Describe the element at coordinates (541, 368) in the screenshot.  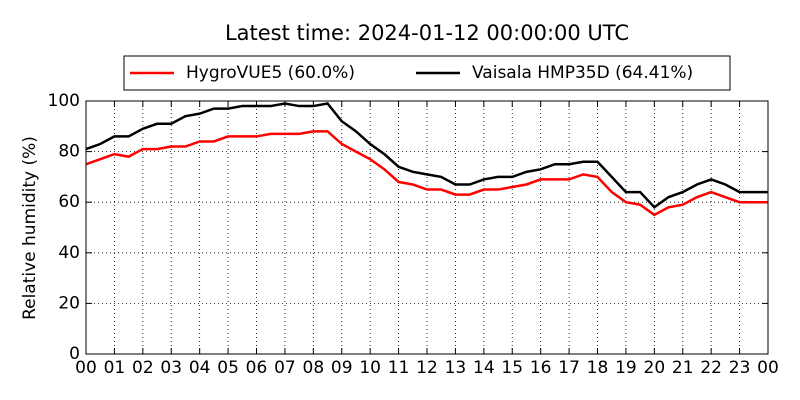
I see `x-tick-label: 16` at that location.